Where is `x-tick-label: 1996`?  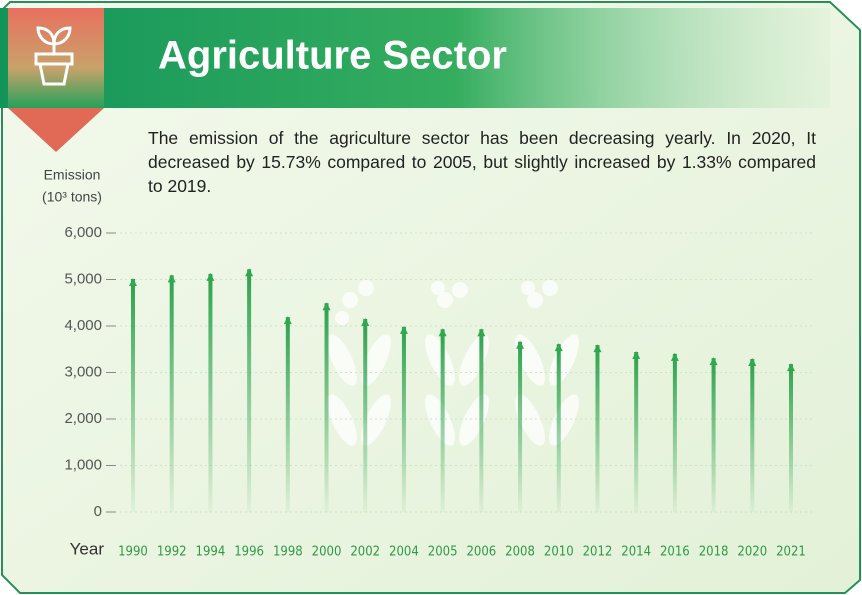
x-tick-label: 1996 is located at coordinates (249, 552).